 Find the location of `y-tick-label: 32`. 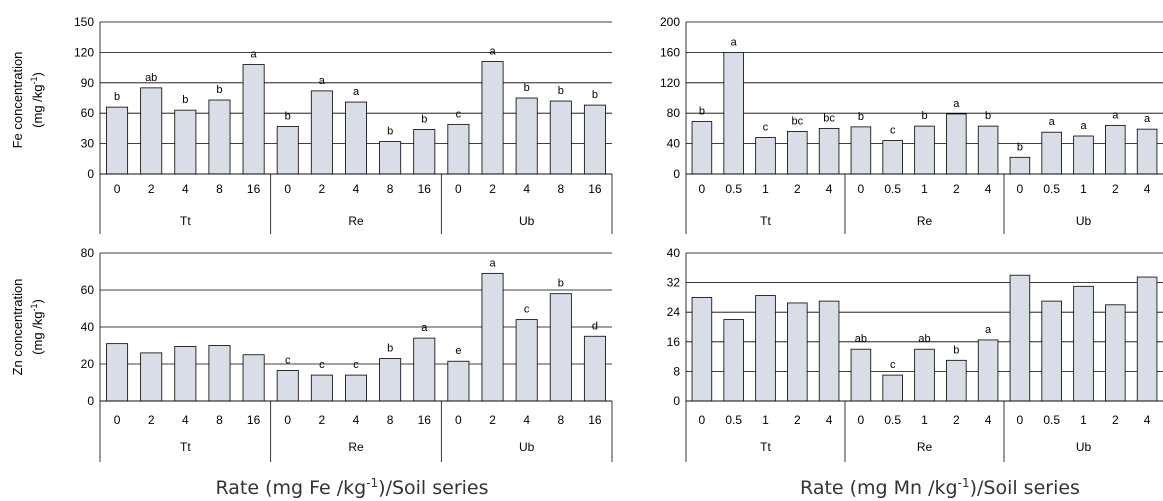

y-tick-label: 32 is located at coordinates (674, 283).